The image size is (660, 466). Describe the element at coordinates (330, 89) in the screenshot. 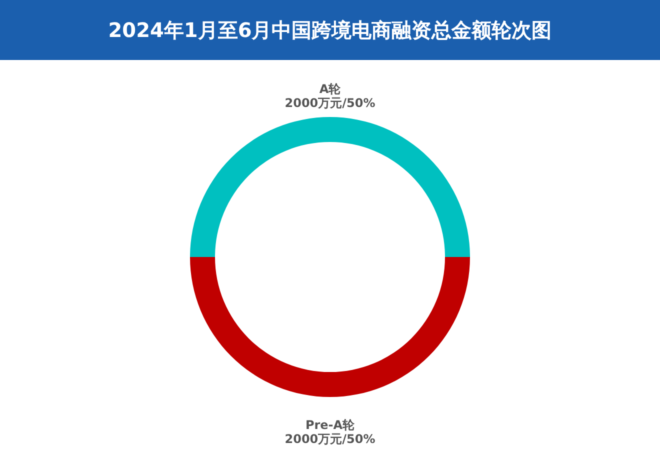

I see `slice-label: A轮` at that location.